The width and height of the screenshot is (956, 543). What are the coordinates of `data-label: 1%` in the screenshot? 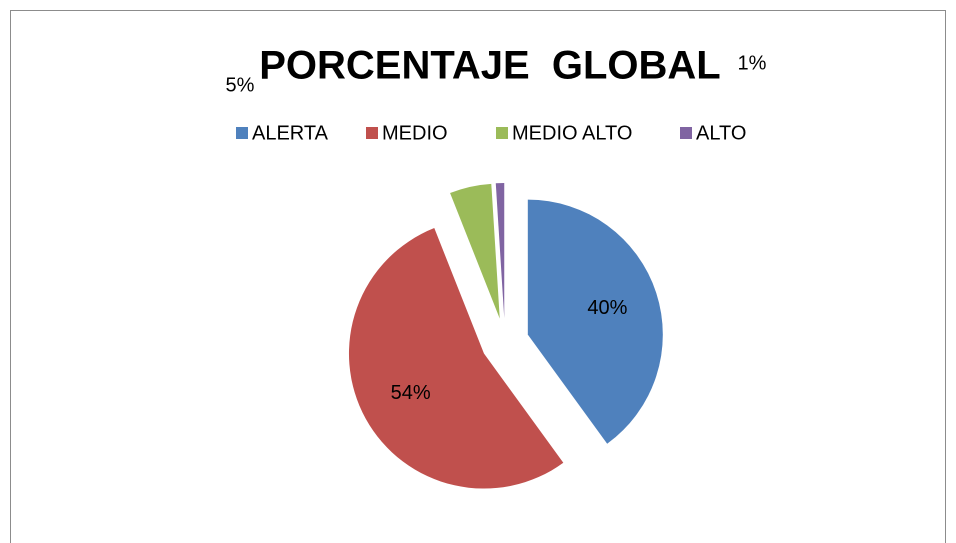 It's located at (752, 63).